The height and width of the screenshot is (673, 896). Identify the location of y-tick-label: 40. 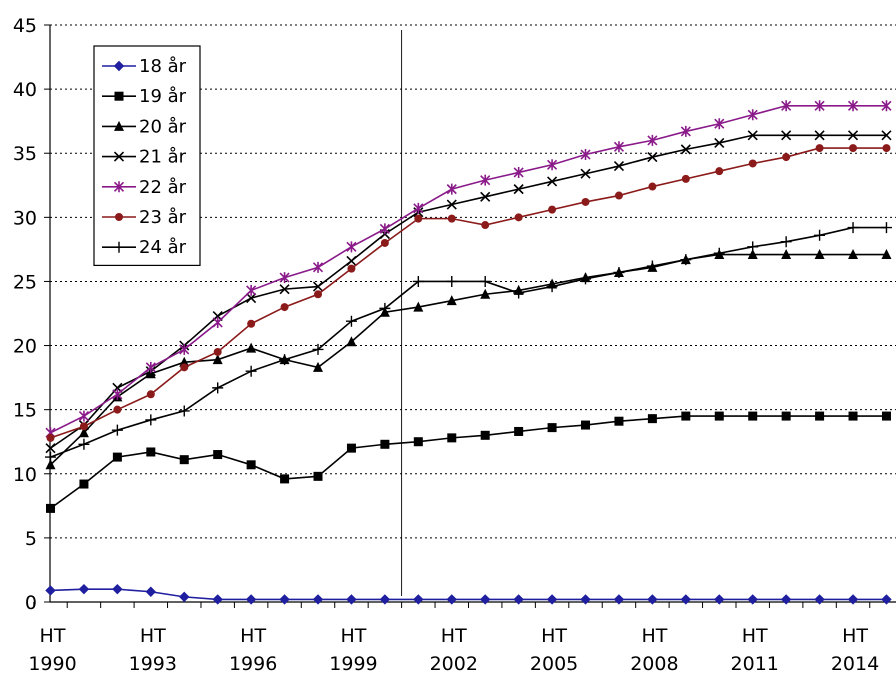
(25, 90).